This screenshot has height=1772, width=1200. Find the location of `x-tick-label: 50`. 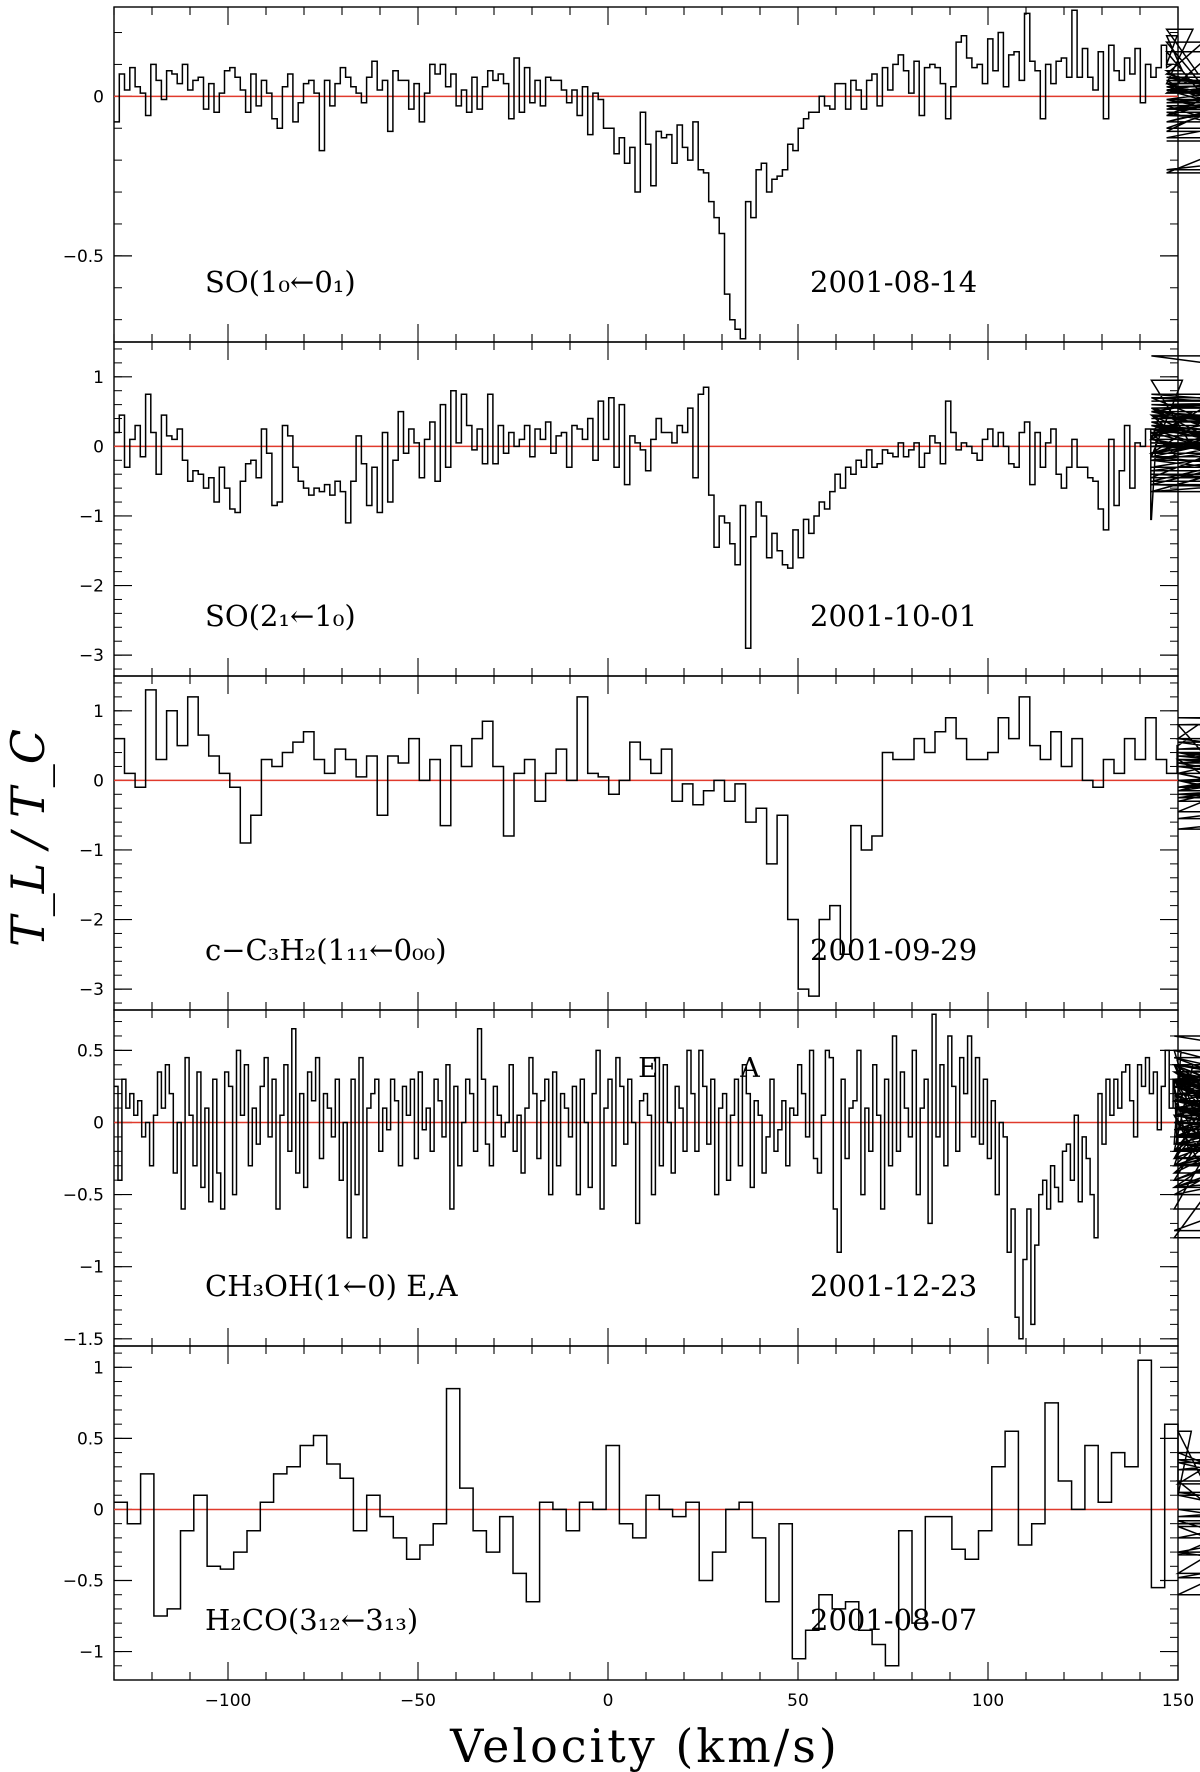

x-tick-label: 50 is located at coordinates (798, 1701).